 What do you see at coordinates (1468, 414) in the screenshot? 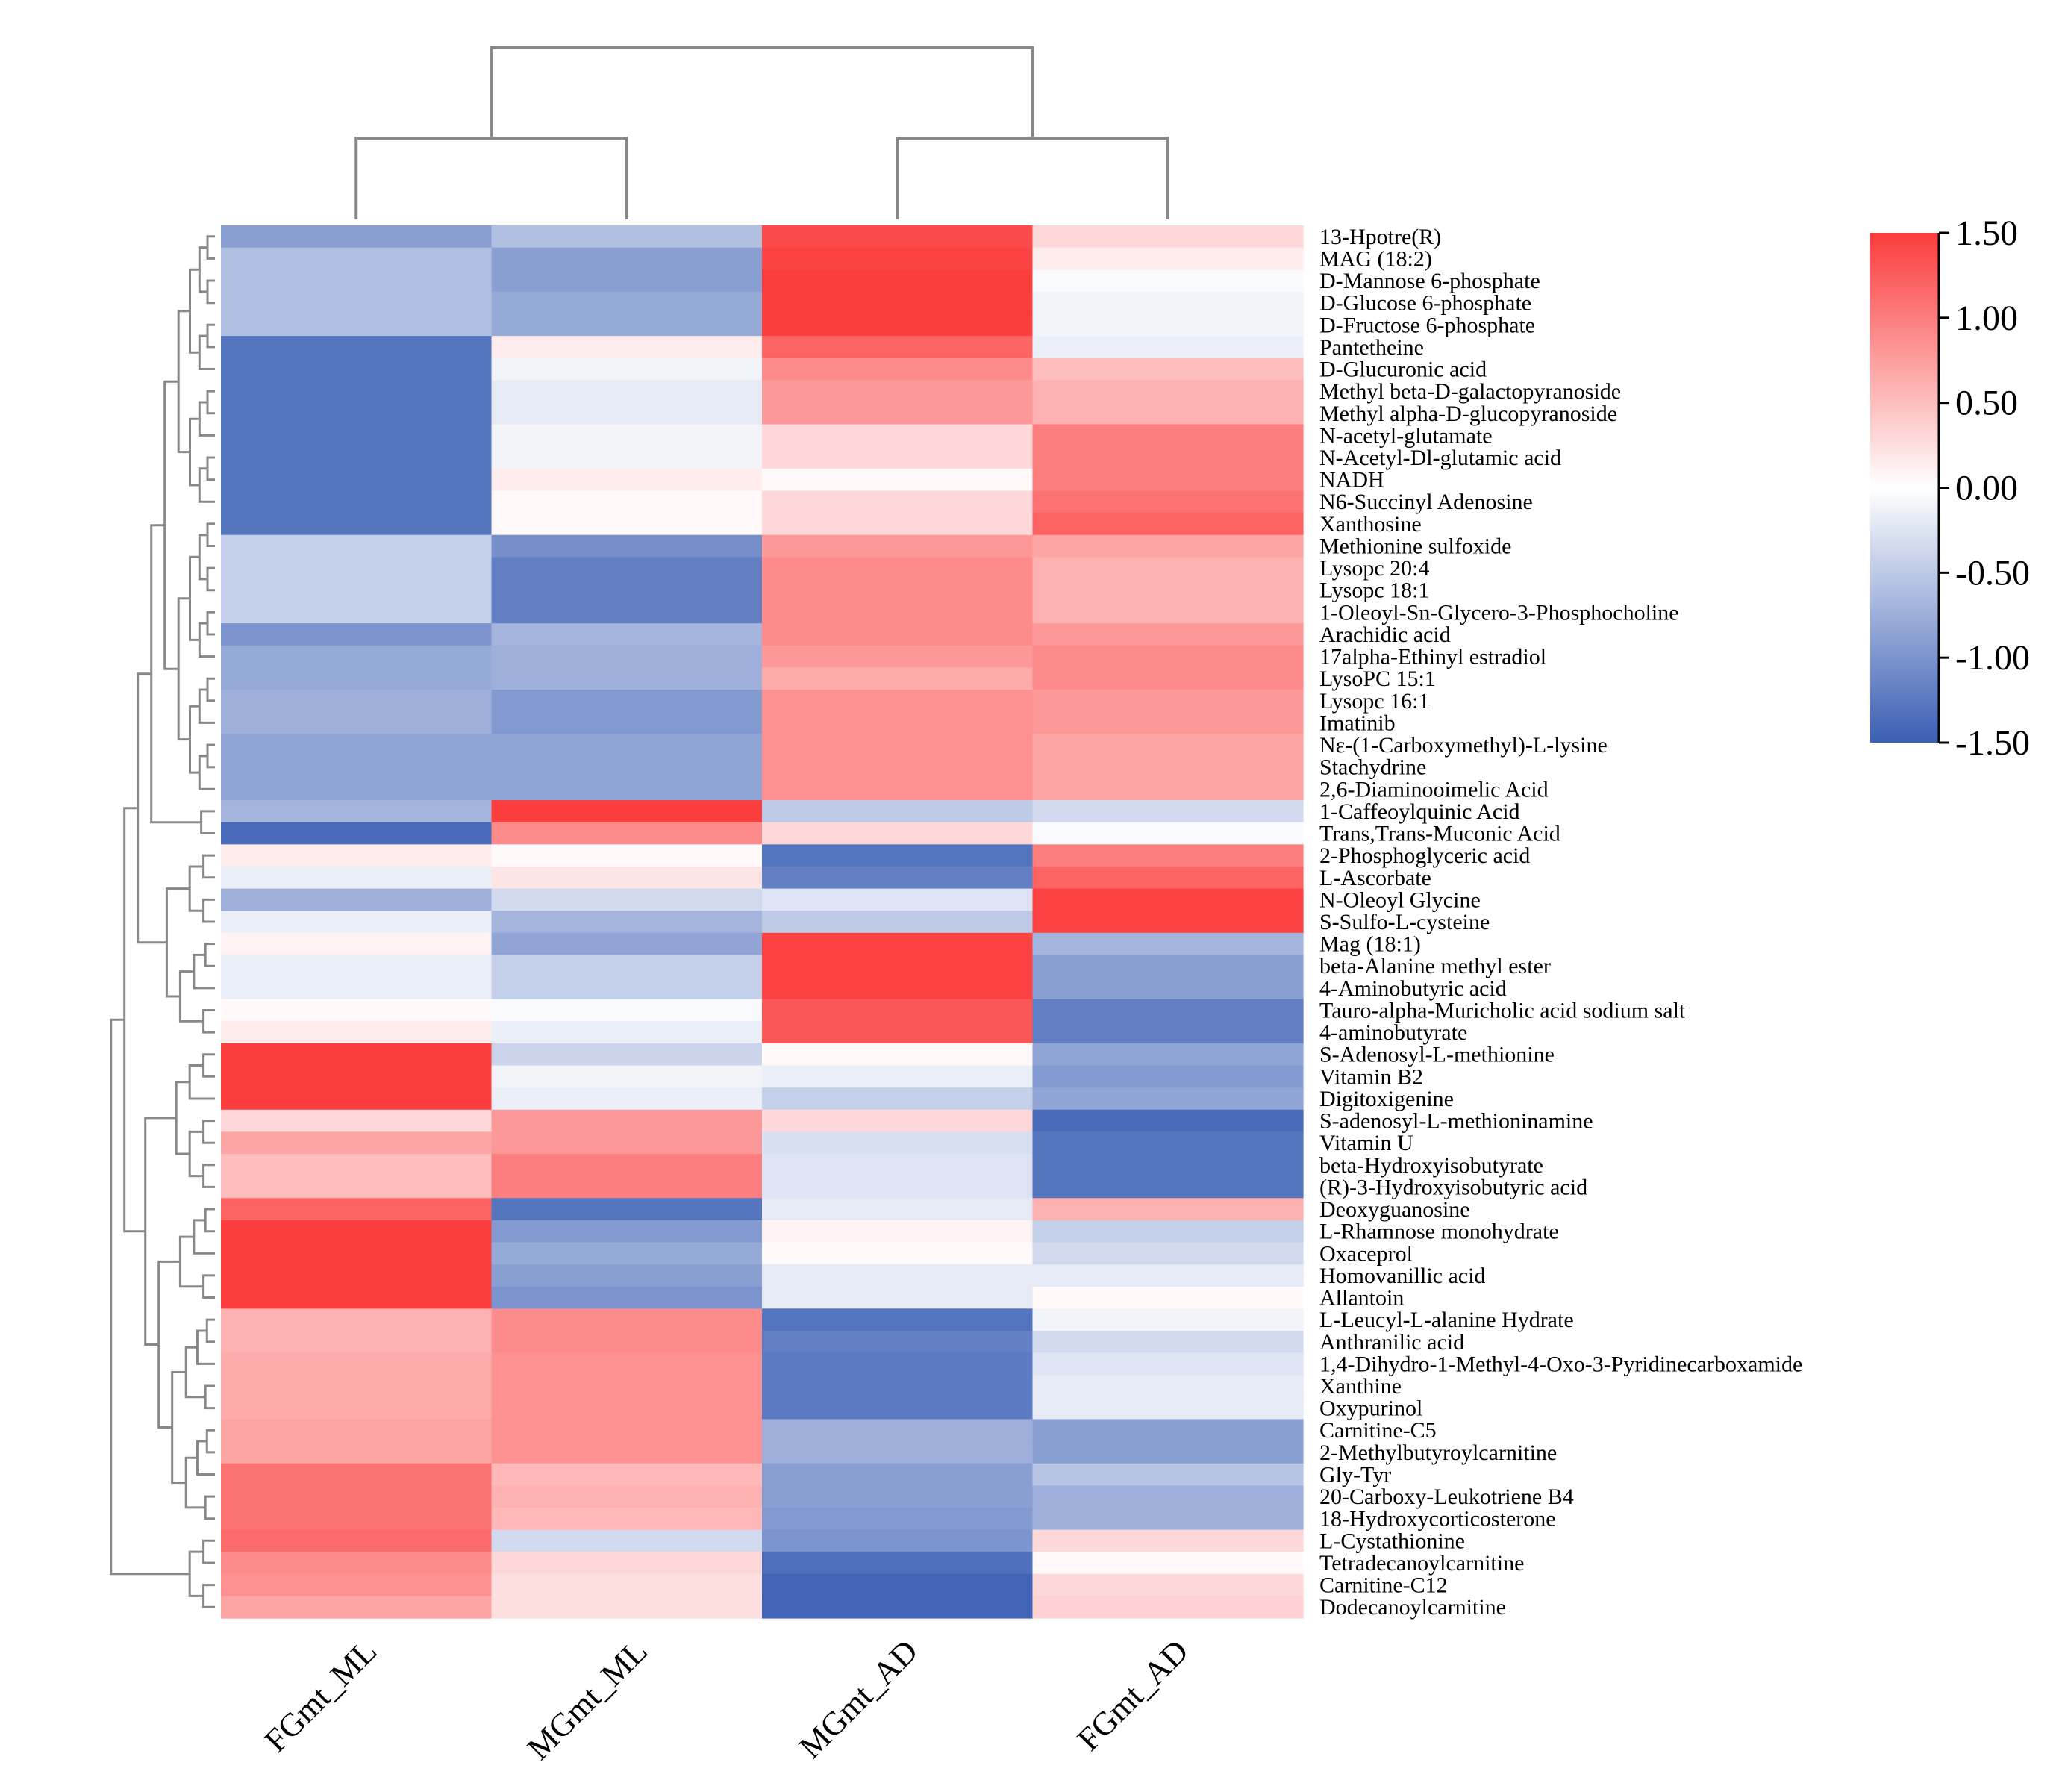
I see `row-label: Methyl alpha-D-glucopyranoside` at bounding box center [1468, 414].